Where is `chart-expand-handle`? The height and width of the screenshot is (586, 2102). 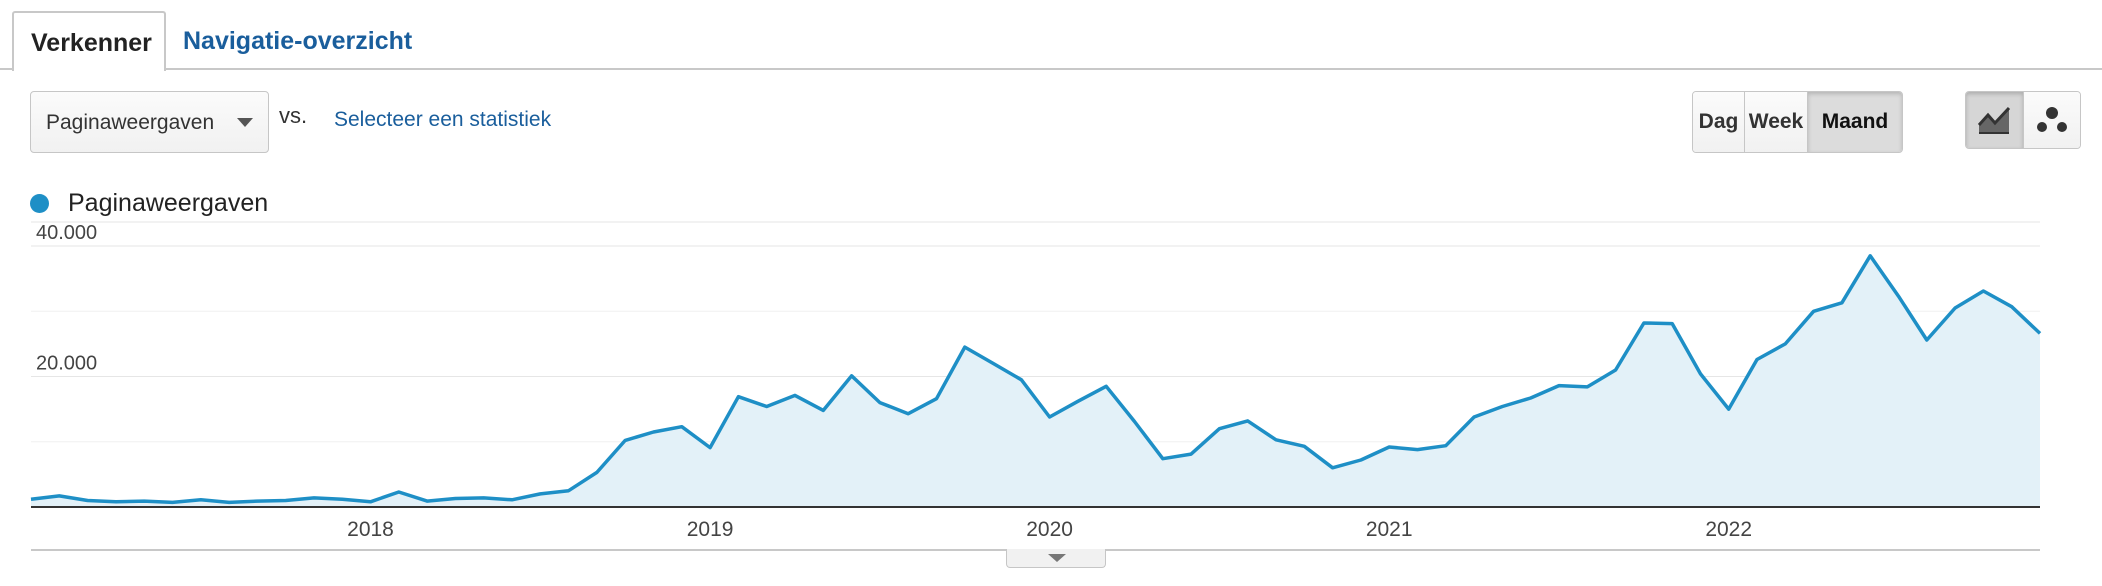 chart-expand-handle is located at coordinates (1056, 558).